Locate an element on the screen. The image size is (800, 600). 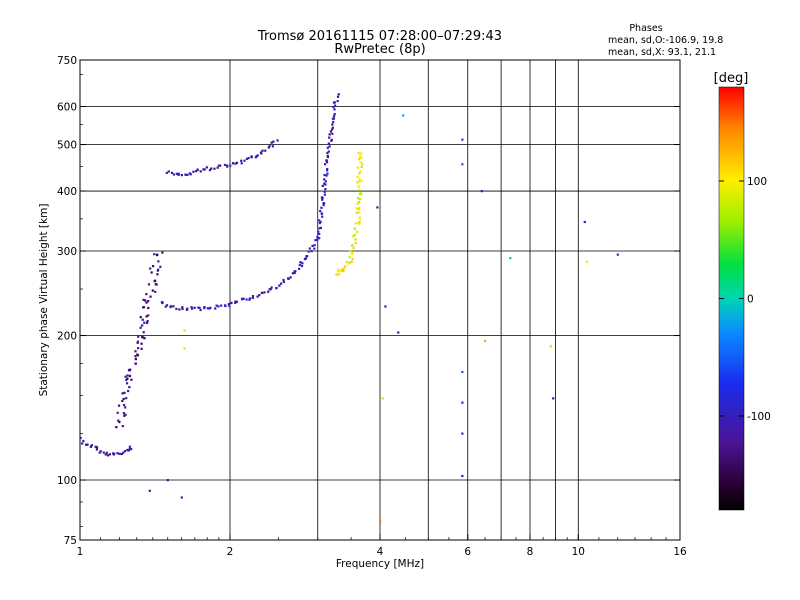
y-tick-label: 400 is located at coordinates (67, 192).